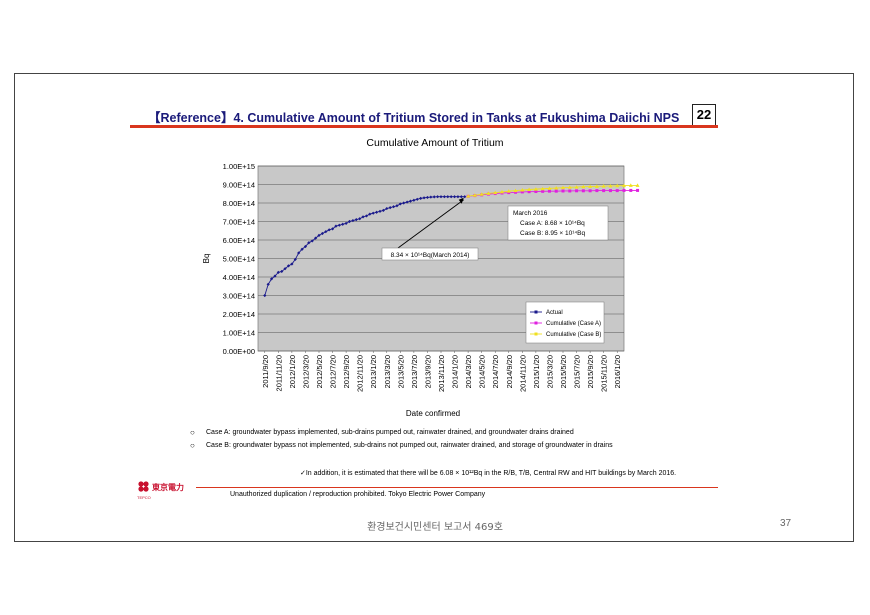 This screenshot has height=615, width=870. What do you see at coordinates (441, 373) in the screenshot?
I see `x-tick-label: 2013/11/20` at bounding box center [441, 373].